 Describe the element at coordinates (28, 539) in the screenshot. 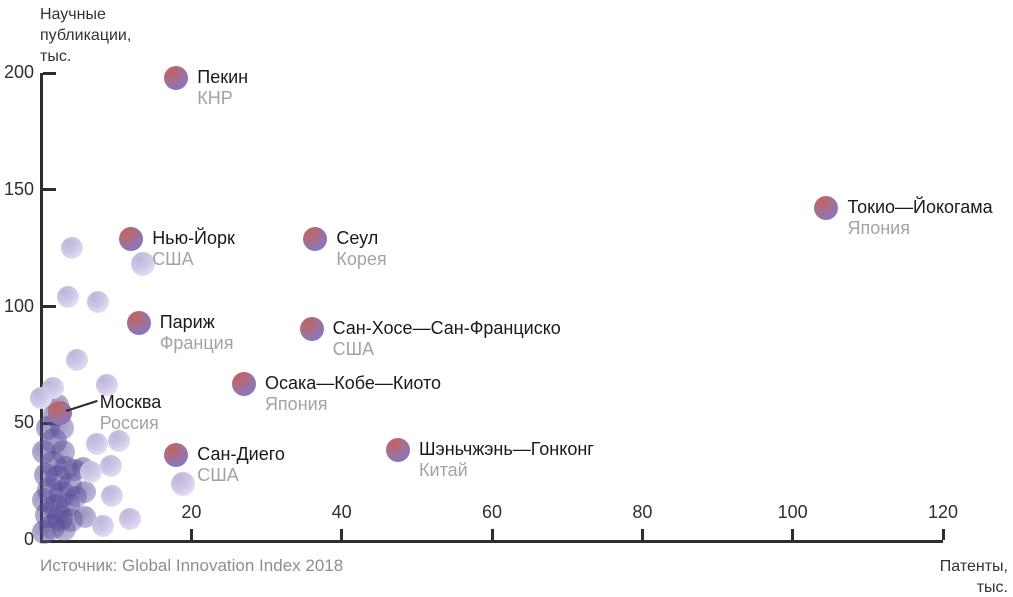

I see `y-tick-label: 0` at that location.